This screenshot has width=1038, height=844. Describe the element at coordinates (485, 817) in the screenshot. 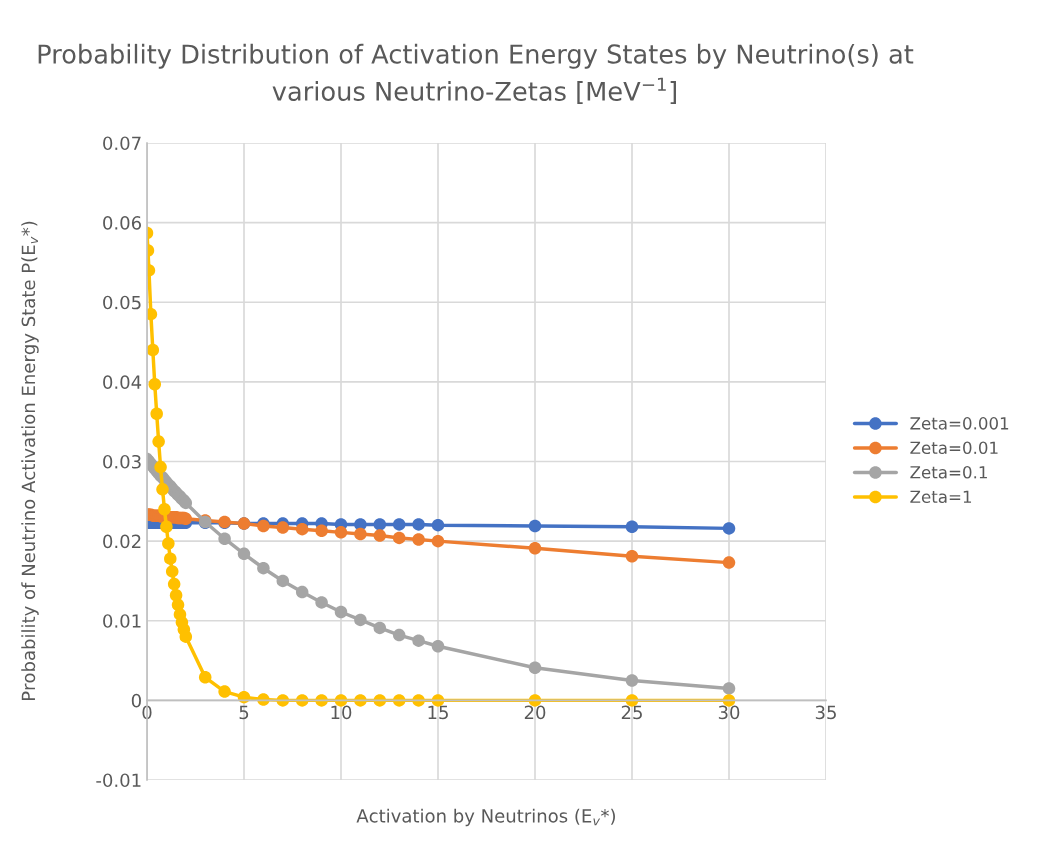

I see `x-axis-title: Activation by Neutrinos (E$_{v}$*)` at that location.